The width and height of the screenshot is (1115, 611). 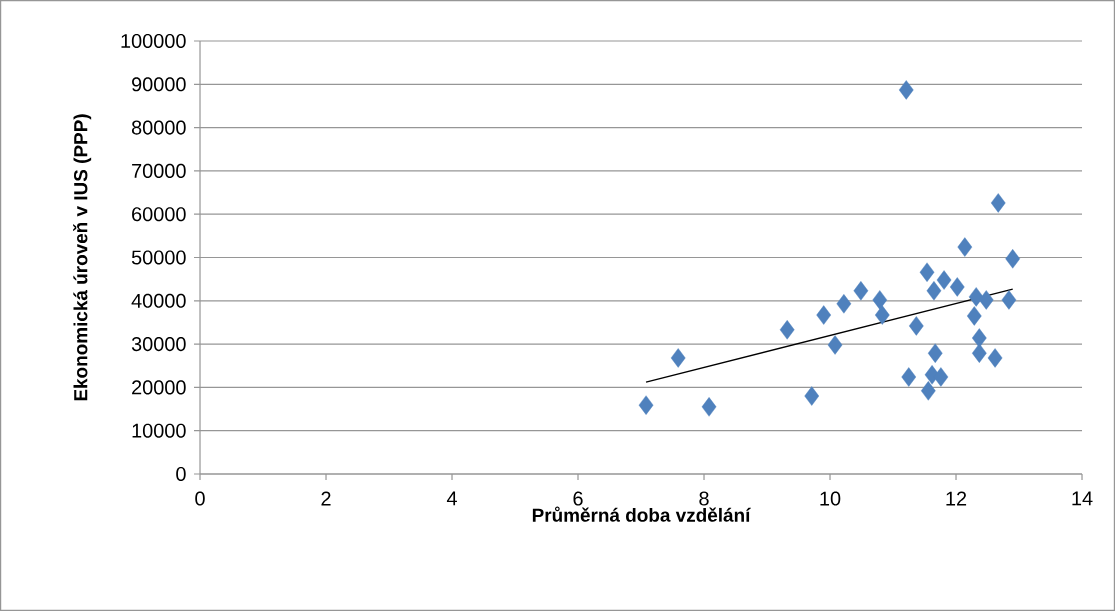 I want to click on y-tick-label: 20000, so click(x=159, y=387).